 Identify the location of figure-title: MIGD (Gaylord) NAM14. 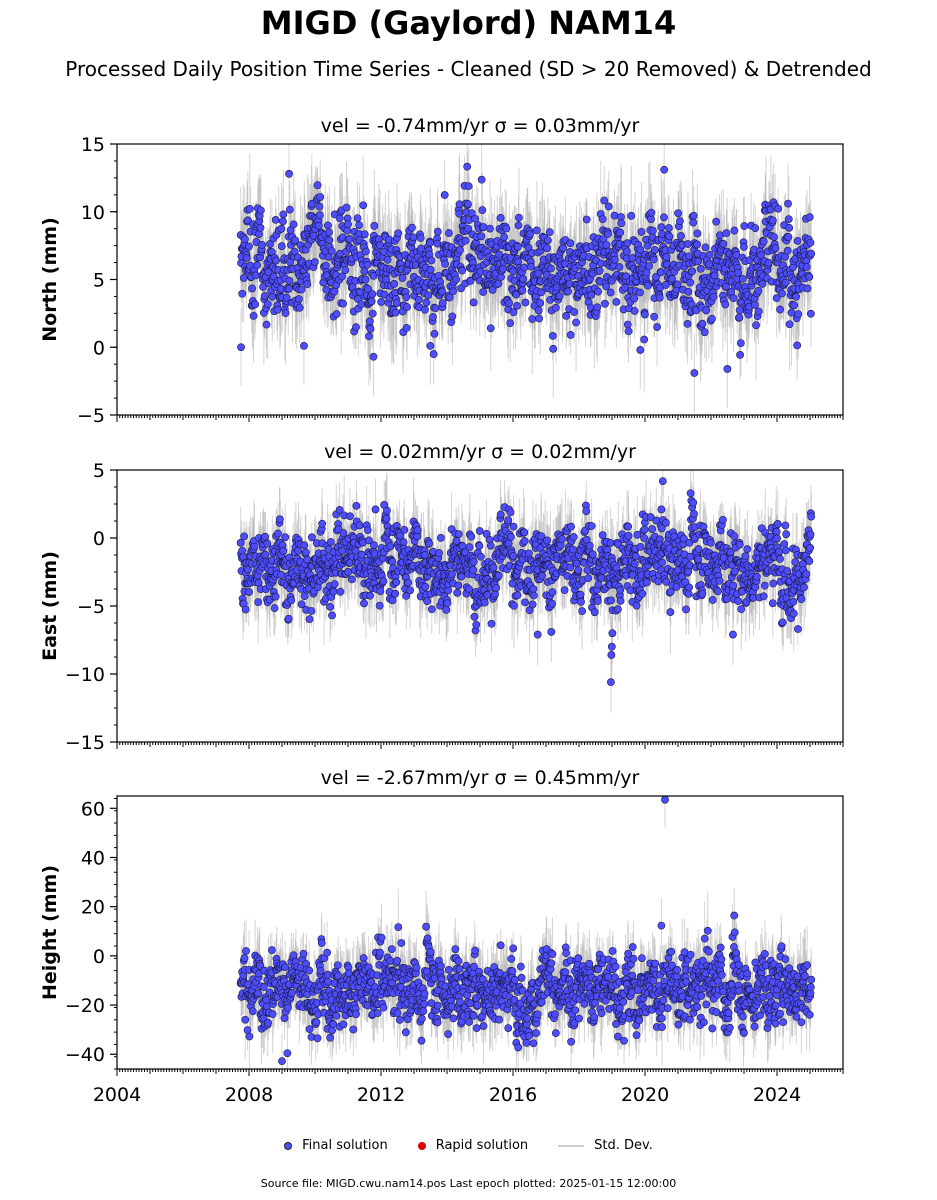
(468, 23).